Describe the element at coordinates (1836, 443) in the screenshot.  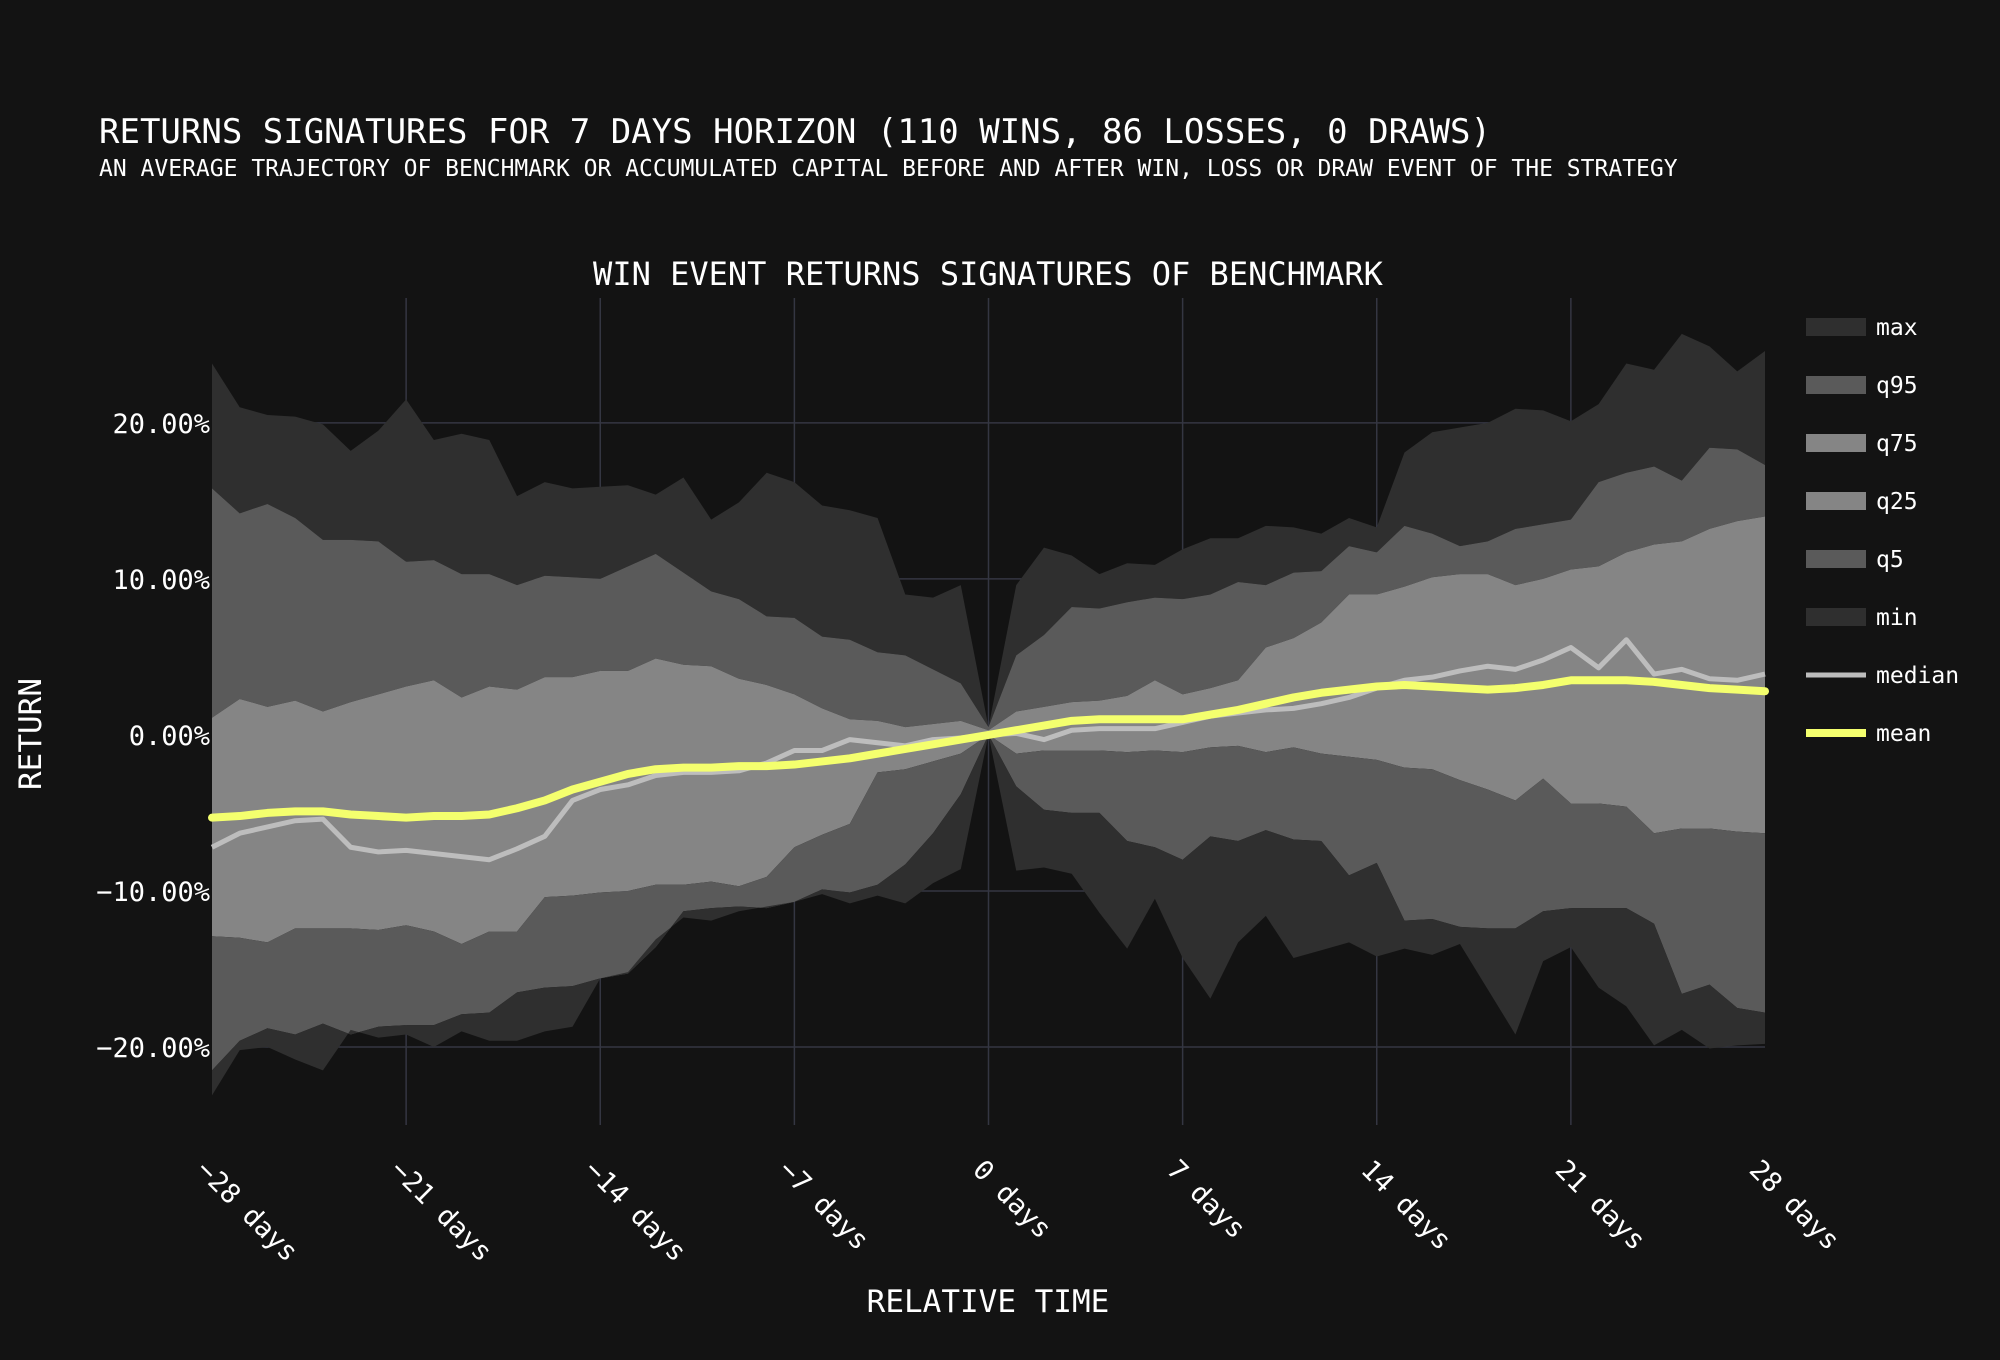
I see `legend-swatch-q75` at that location.